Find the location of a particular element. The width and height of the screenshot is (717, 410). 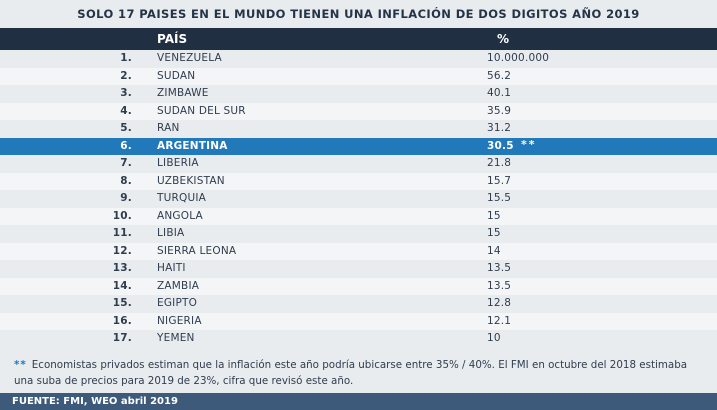

rank-cell: 8. is located at coordinates (126, 180).